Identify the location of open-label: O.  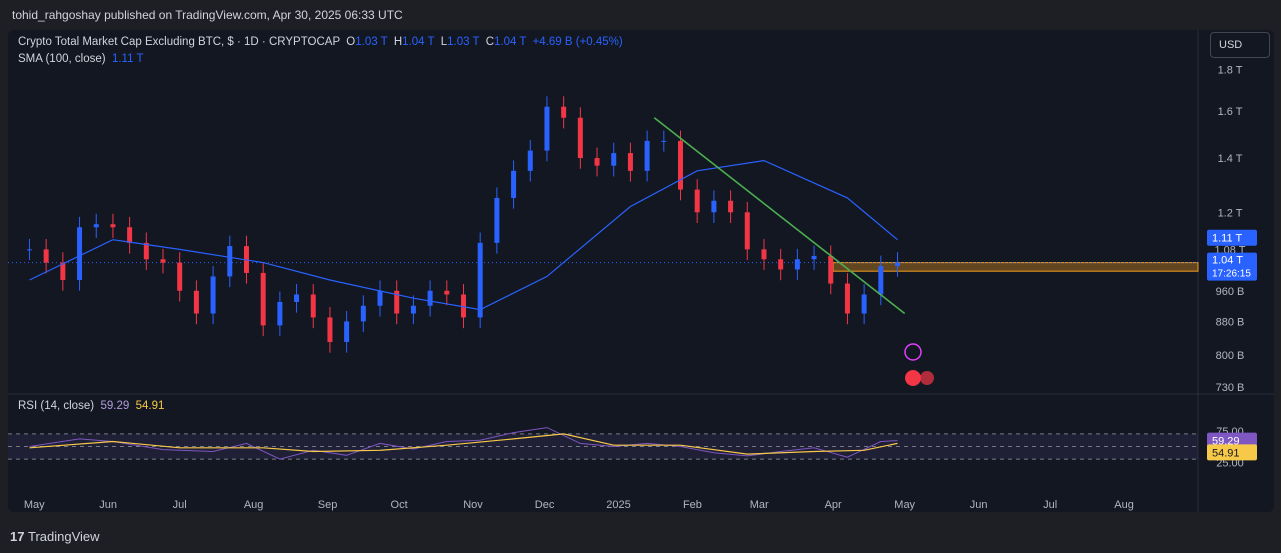
(351, 42).